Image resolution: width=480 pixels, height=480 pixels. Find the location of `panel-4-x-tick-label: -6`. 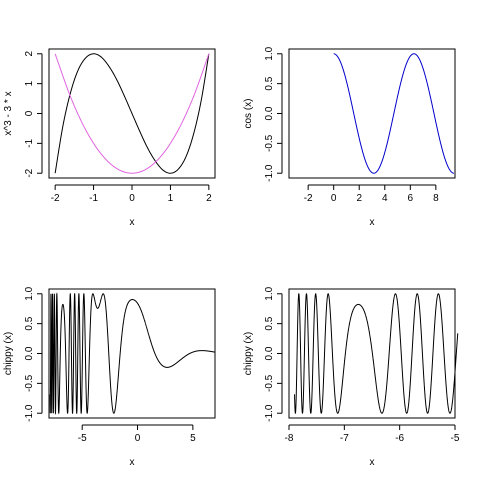

panel-4-x-tick-label: -6 is located at coordinates (399, 438).